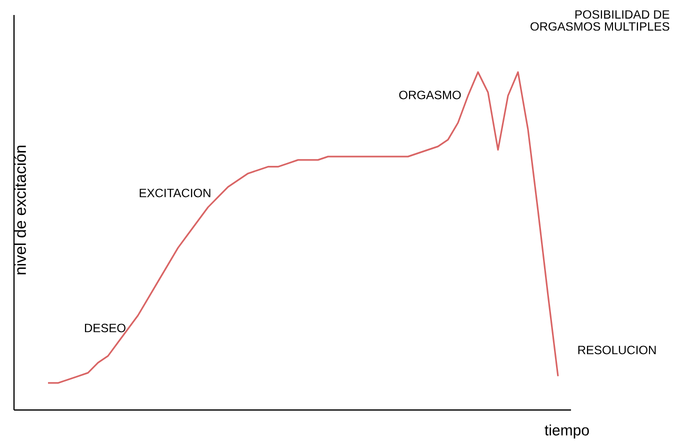 The height and width of the screenshot is (443, 684). What do you see at coordinates (617, 350) in the screenshot?
I see `text: RESOLUCION` at bounding box center [617, 350].